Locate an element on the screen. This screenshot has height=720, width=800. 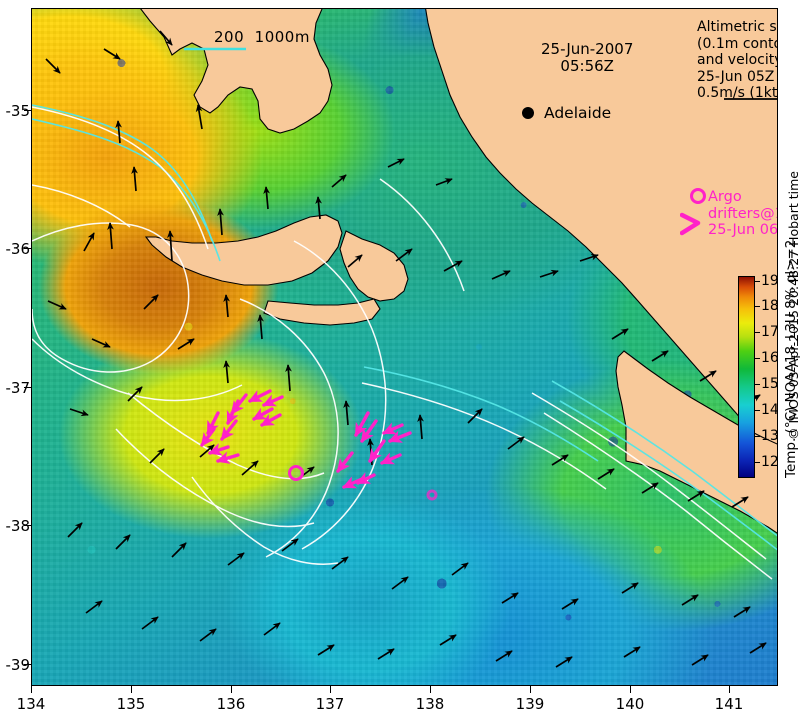
x-tick-label-3: 137 is located at coordinates (330, 704).